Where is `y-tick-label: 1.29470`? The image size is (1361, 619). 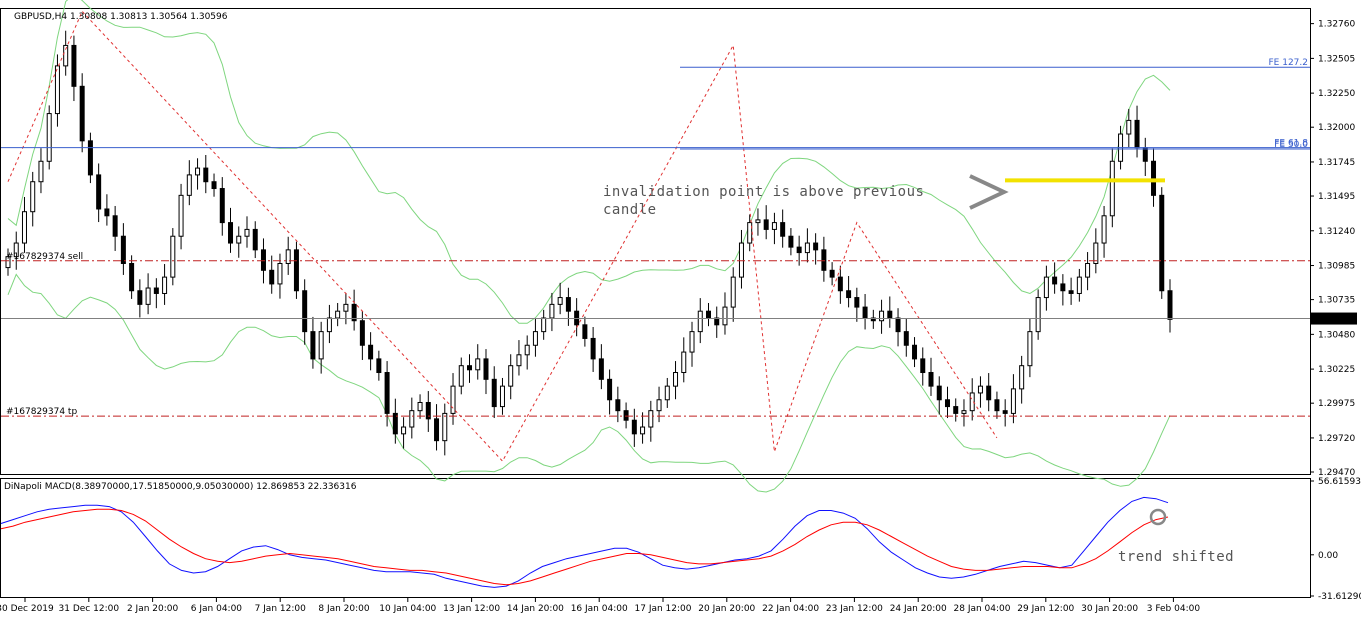
y-tick-label: 1.29470 is located at coordinates (1336, 473).